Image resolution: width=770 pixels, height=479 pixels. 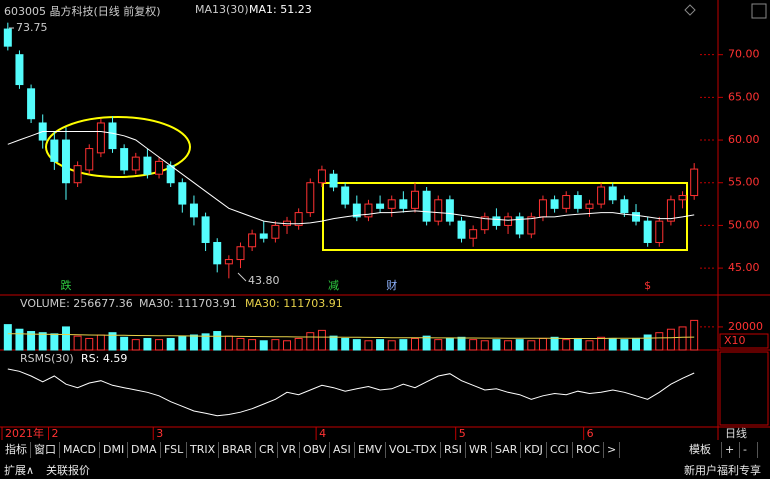 What do you see at coordinates (612, 450) in the screenshot?
I see `tab: >` at bounding box center [612, 450].